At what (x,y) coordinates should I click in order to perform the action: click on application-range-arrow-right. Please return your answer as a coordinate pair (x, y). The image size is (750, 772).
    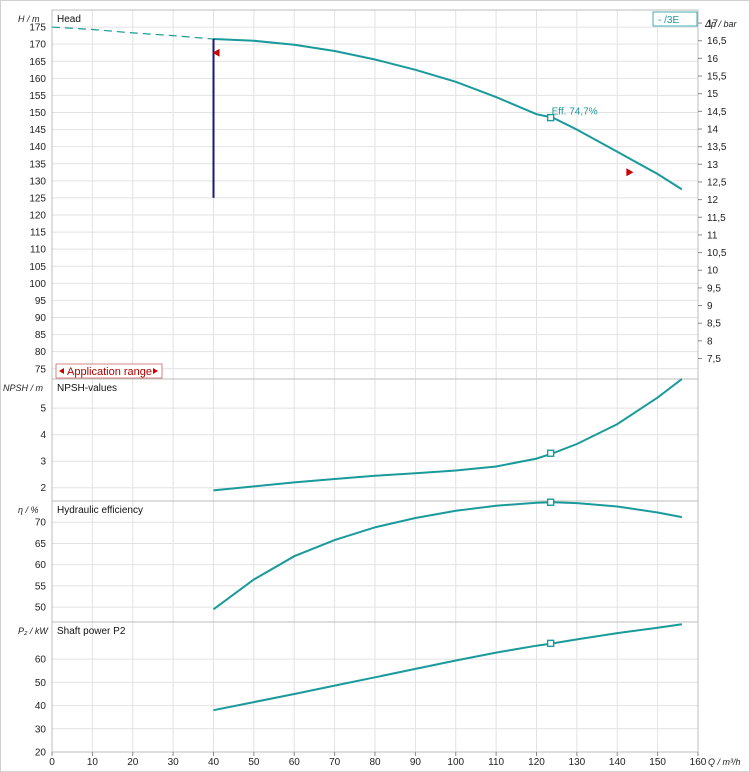
    Looking at the image, I should click on (155, 371).